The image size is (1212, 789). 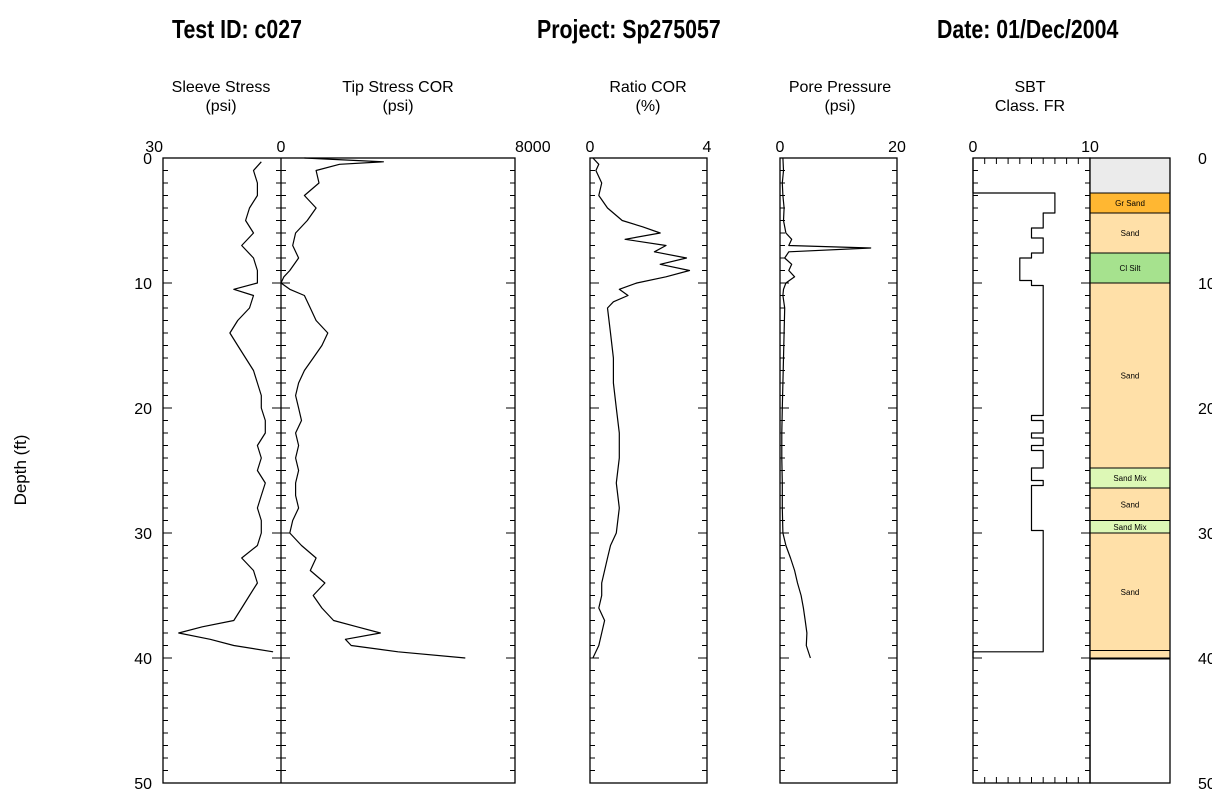 What do you see at coordinates (1205, 534) in the screenshot?
I see `depth-tick-label-right: 30` at bounding box center [1205, 534].